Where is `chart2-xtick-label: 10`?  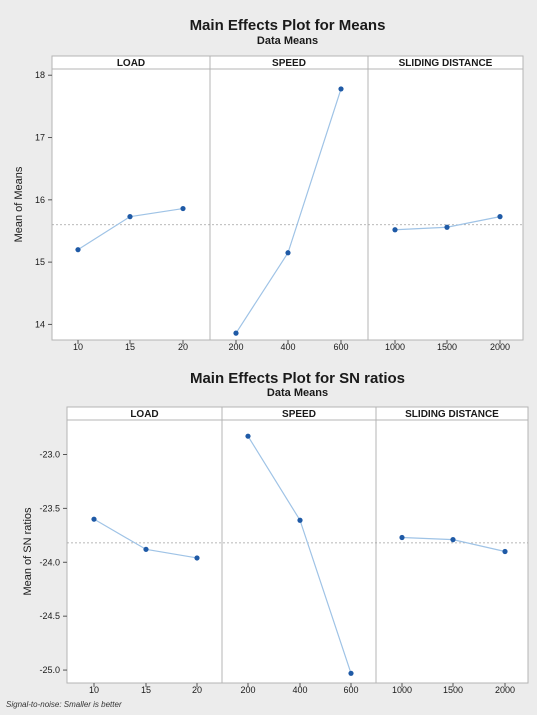 chart2-xtick-label: 10 is located at coordinates (94, 690).